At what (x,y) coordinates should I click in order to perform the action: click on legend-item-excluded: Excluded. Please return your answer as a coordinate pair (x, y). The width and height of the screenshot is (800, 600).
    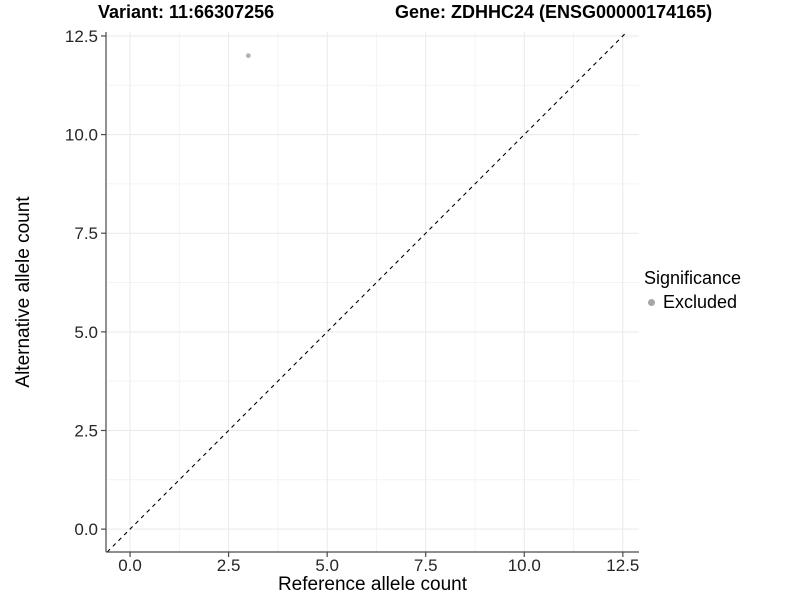
    Looking at the image, I should click on (692, 302).